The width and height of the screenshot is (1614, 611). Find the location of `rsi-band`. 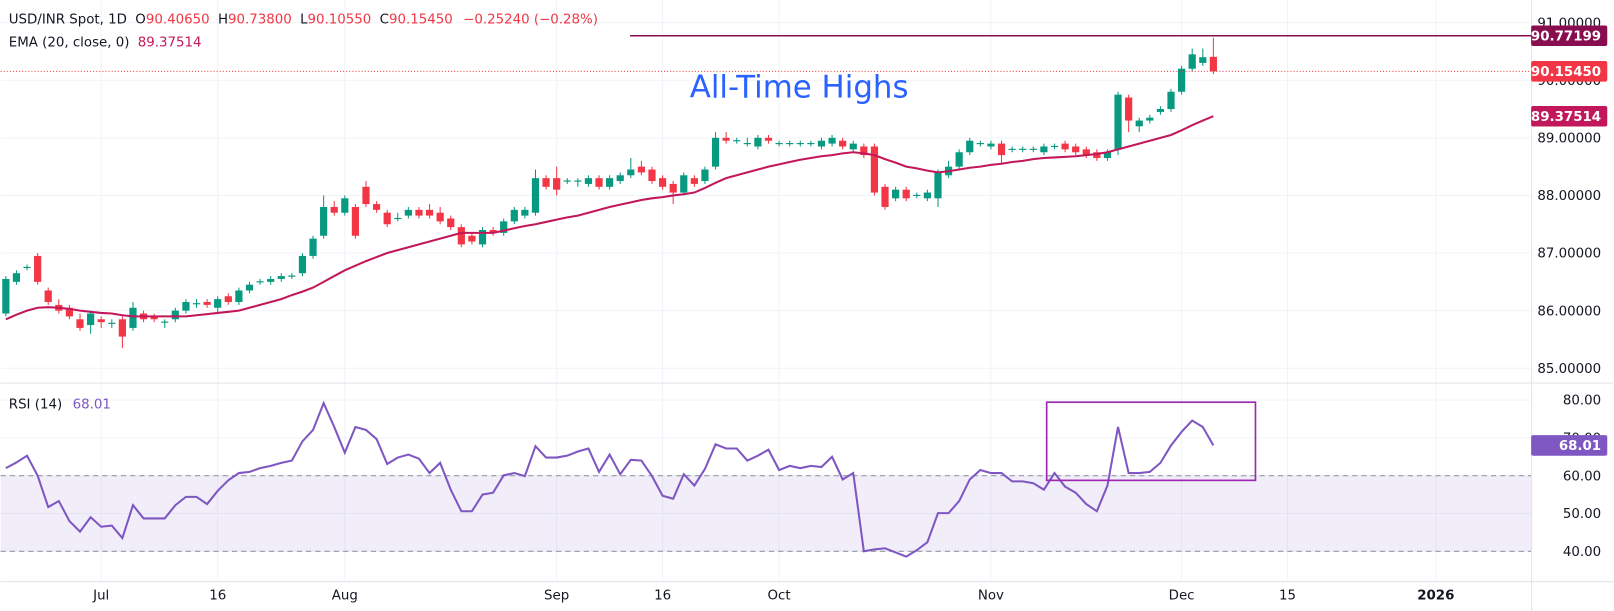

rsi-band is located at coordinates (766, 513).